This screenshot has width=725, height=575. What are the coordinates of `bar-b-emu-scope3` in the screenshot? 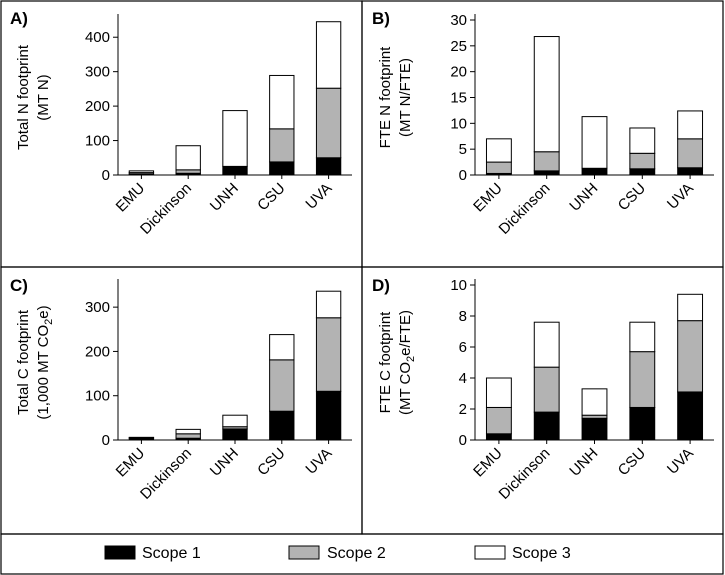 It's located at (498, 150).